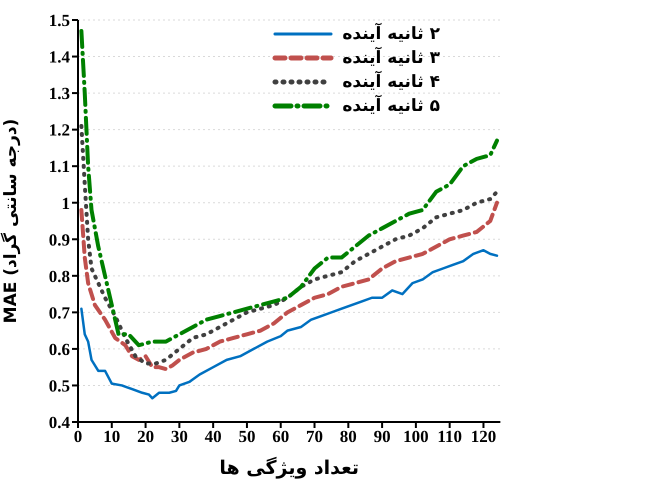 This screenshot has width=670, height=484. I want to click on y-axis-title: MAE (درجه سانتی گراد), so click(11, 221).